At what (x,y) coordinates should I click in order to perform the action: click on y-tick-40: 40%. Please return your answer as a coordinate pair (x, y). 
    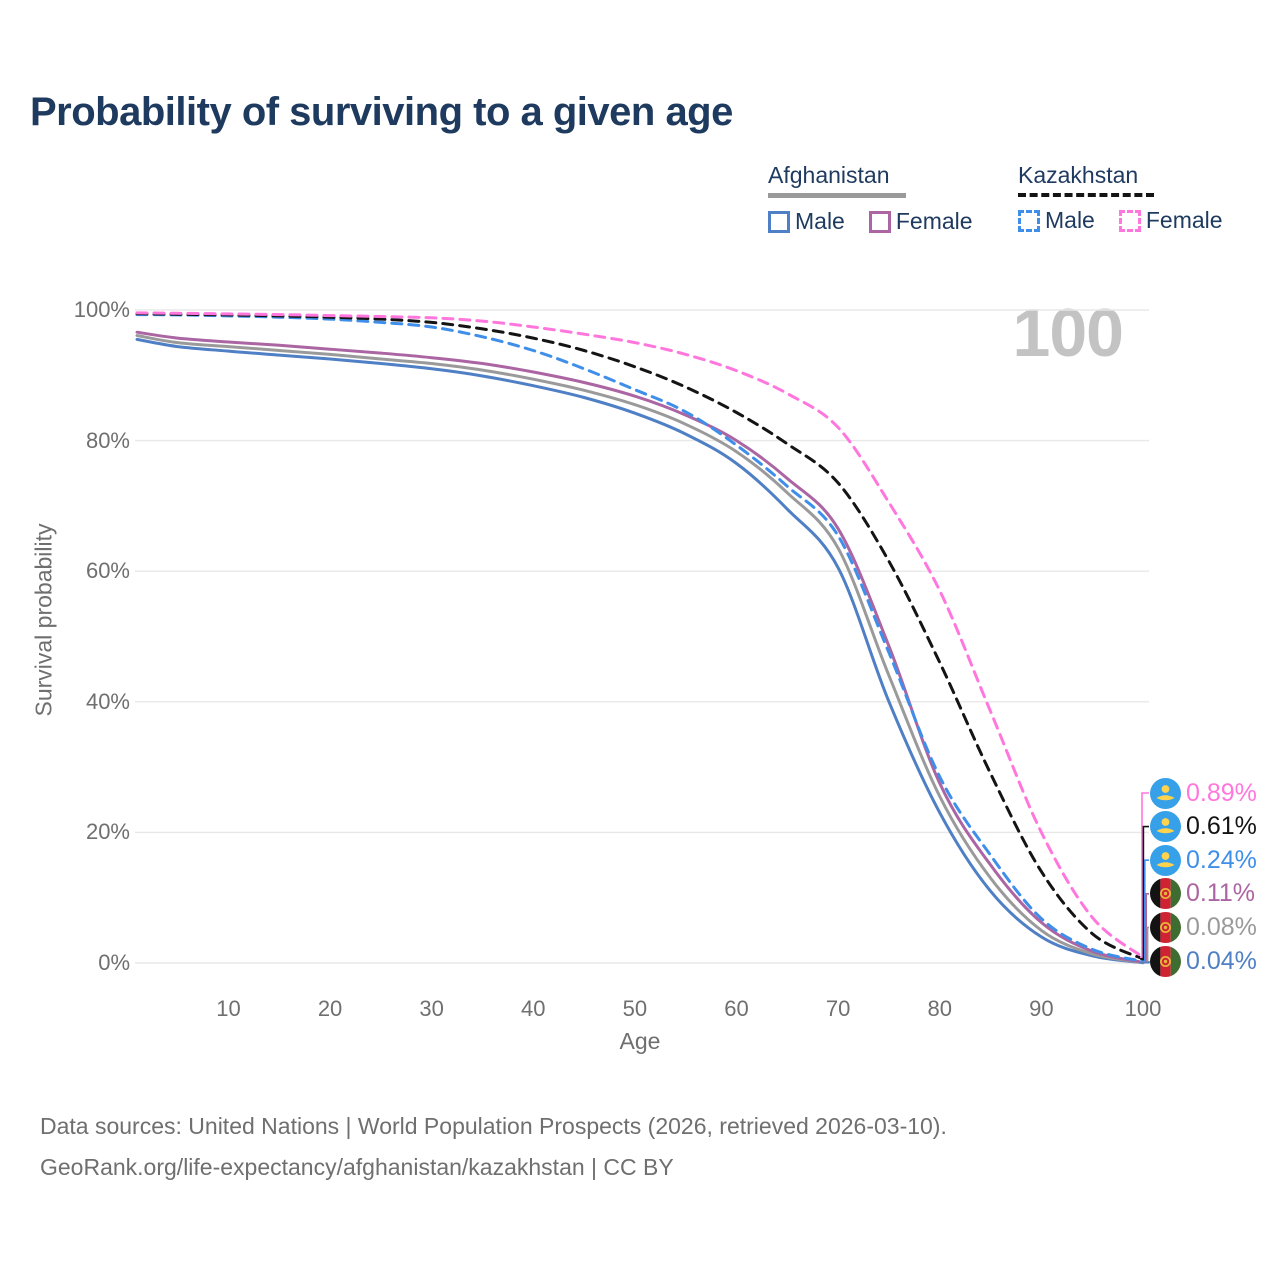
    Looking at the image, I should click on (107, 701).